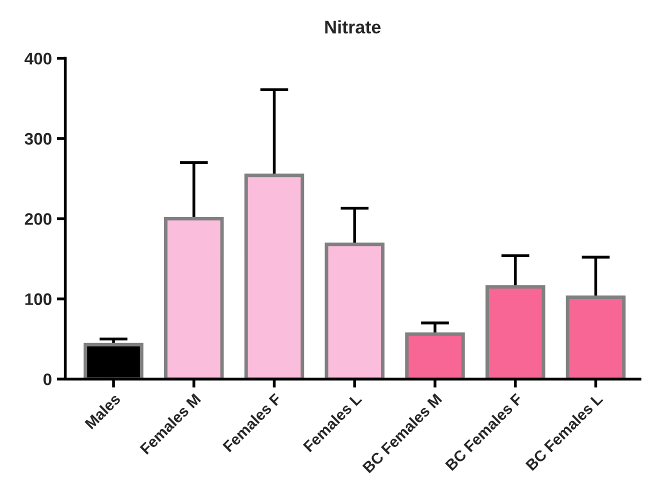  Describe the element at coordinates (38, 219) in the screenshot. I see `y-tick-label: 200` at that location.